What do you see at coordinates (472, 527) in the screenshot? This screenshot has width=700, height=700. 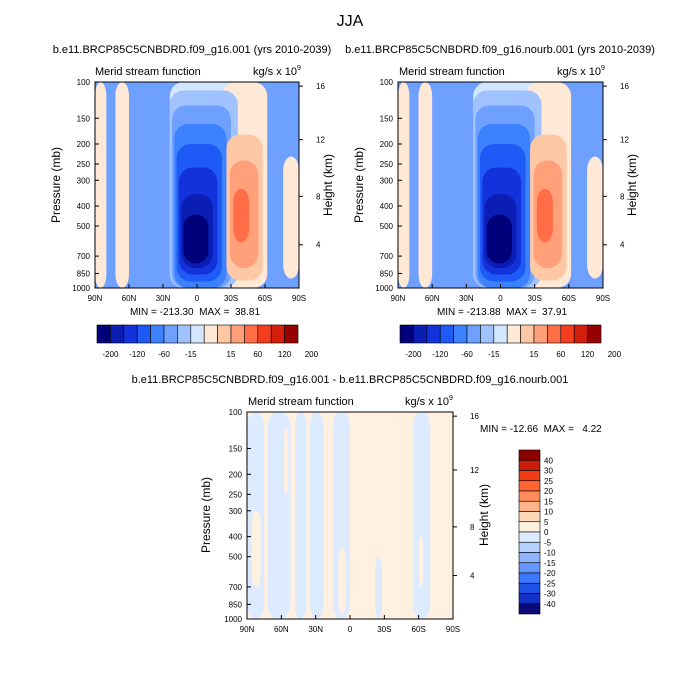 I see `y2-tick-label: 8` at bounding box center [472, 527].